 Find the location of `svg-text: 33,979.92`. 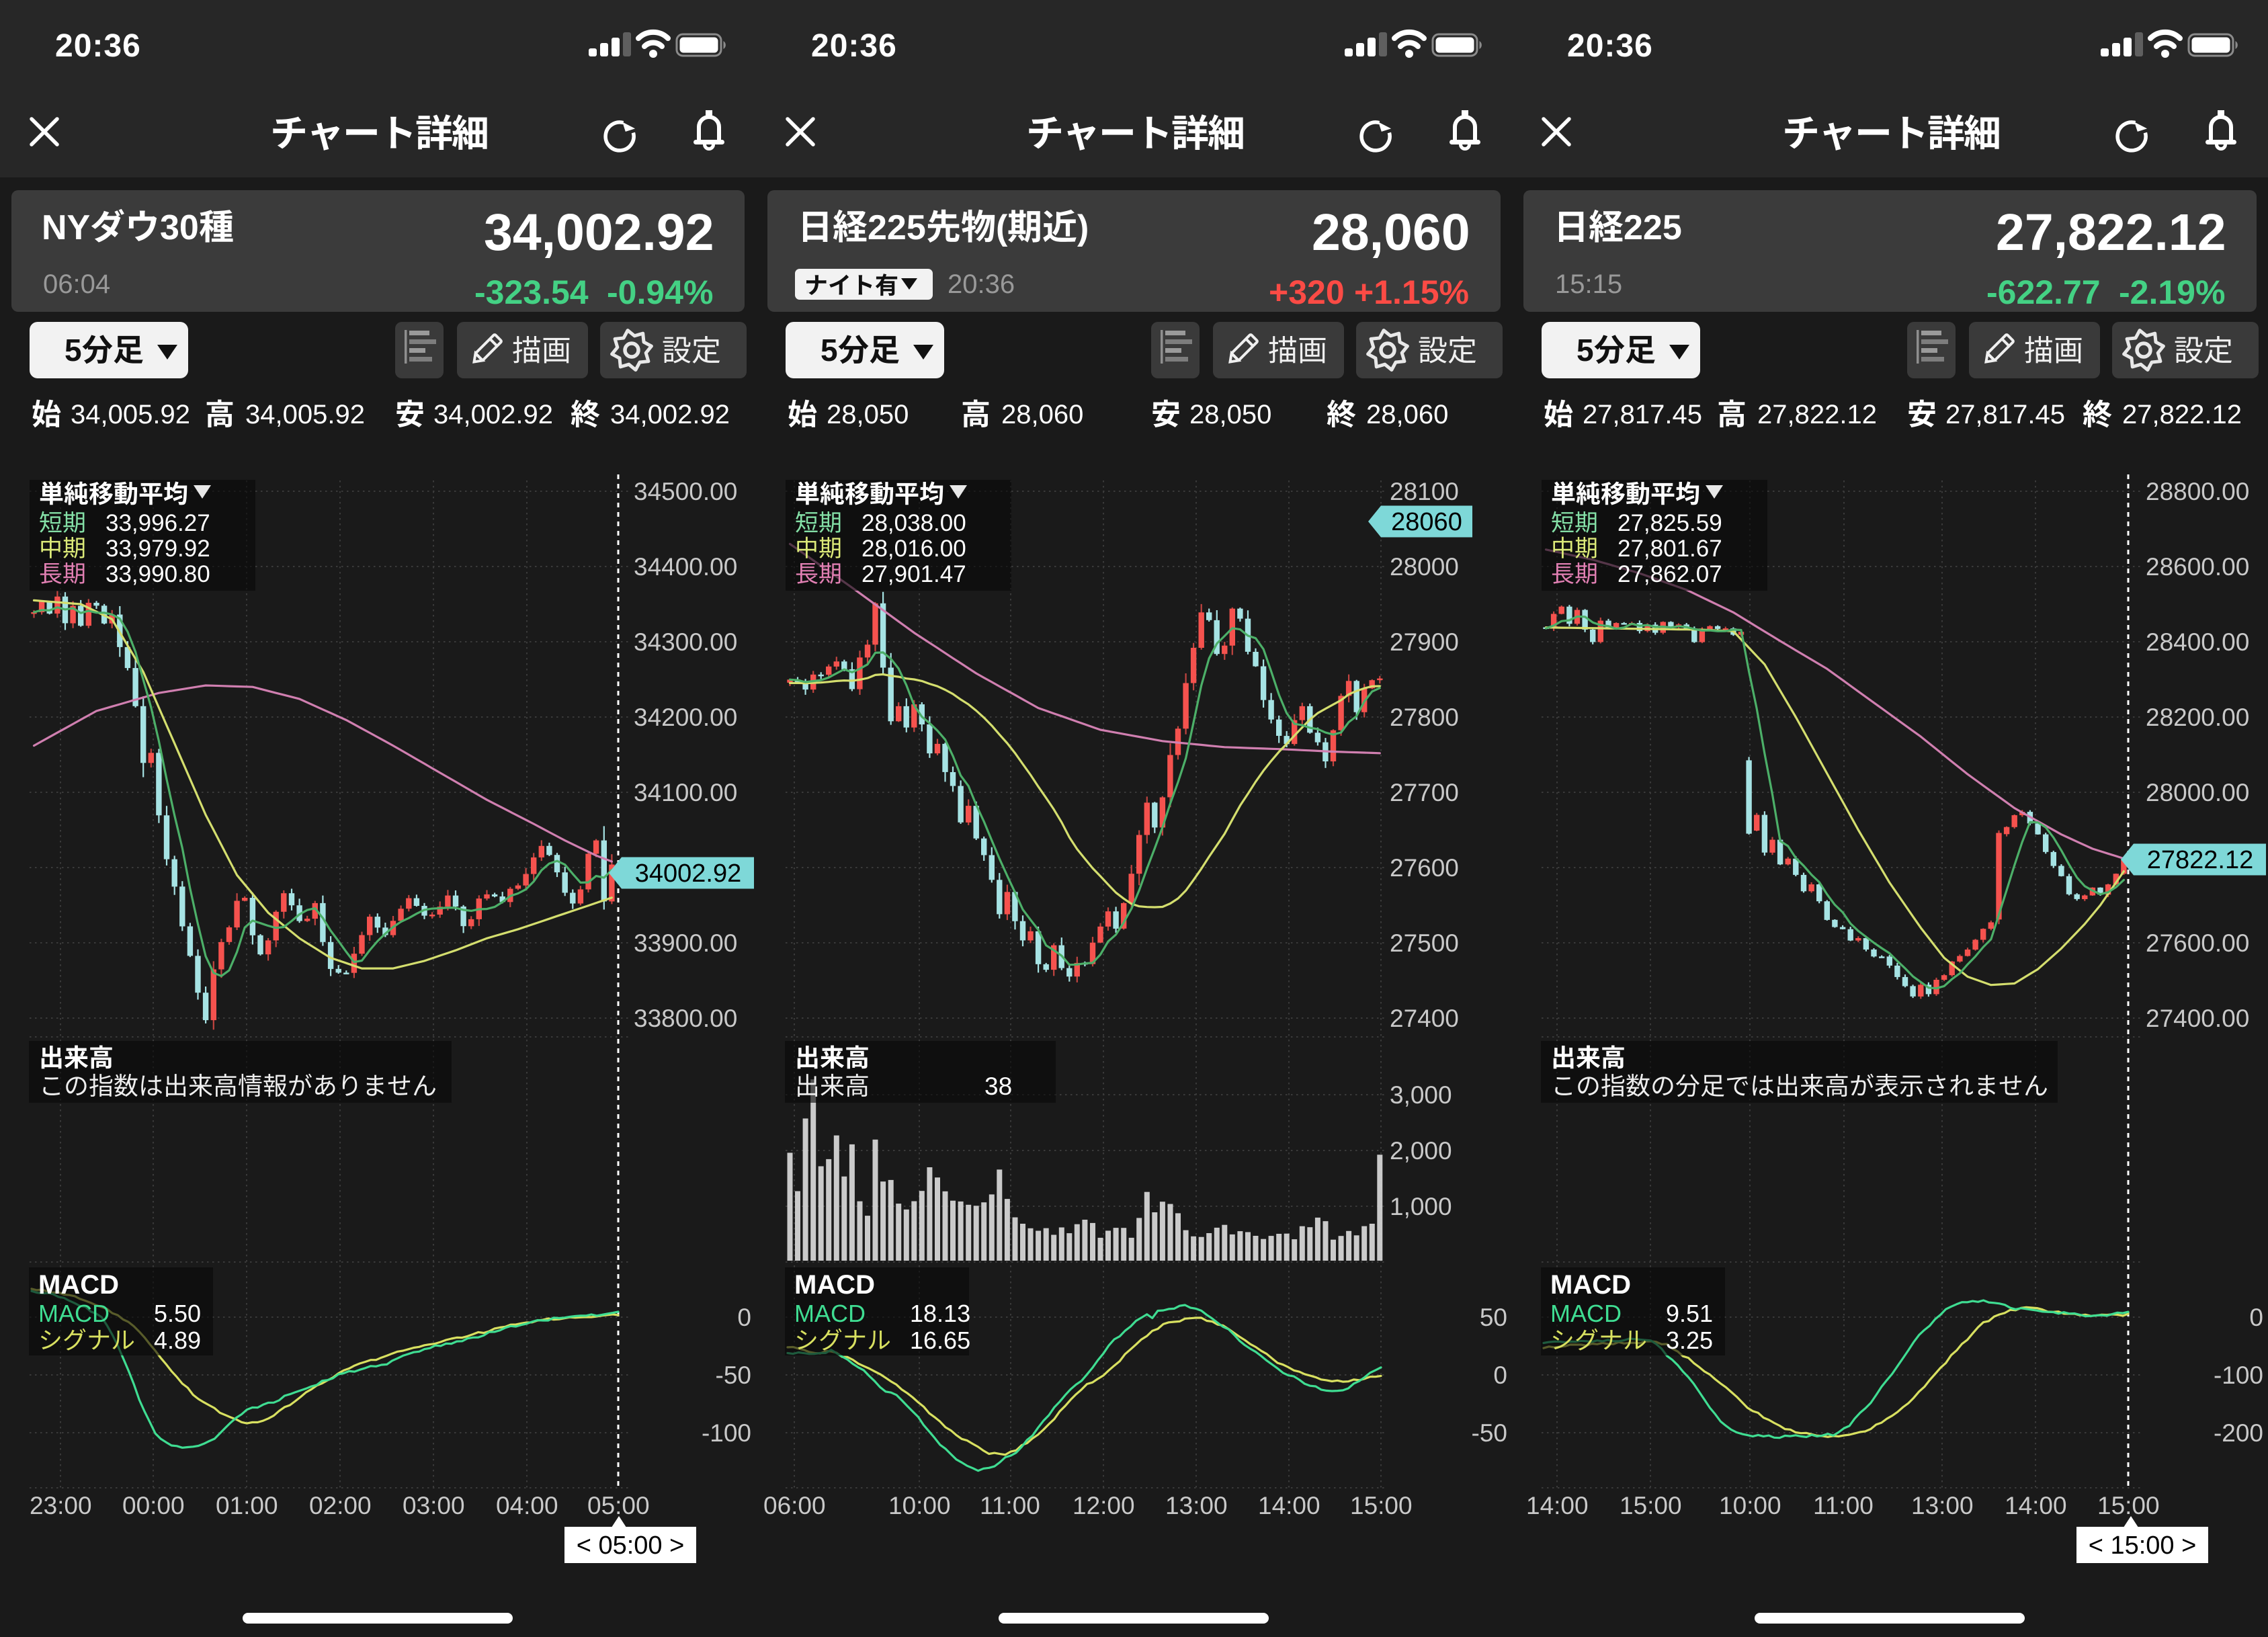

svg-text: 33,979.92 is located at coordinates (158, 549).